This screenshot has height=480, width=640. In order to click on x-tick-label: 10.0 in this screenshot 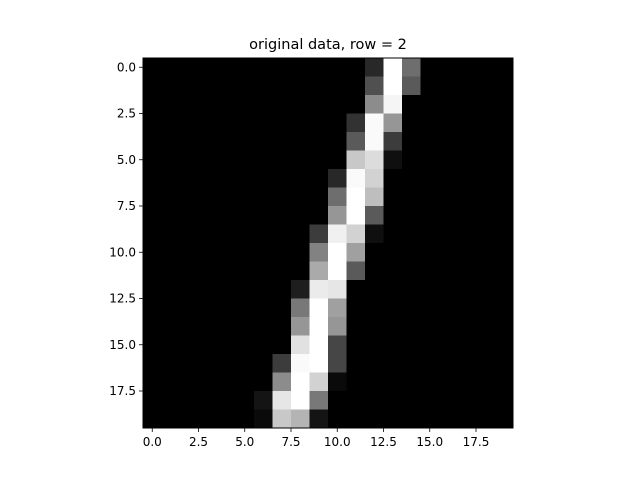, I will do `click(337, 442)`.